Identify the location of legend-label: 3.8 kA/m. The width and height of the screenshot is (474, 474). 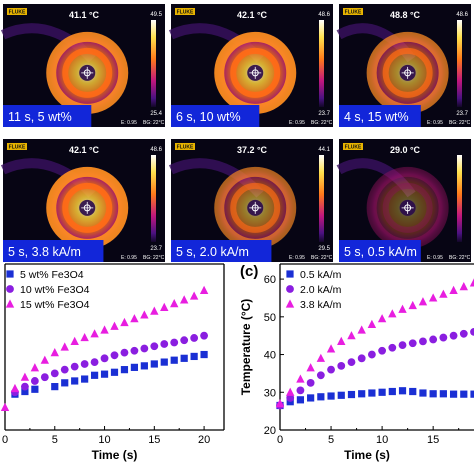
(321, 305).